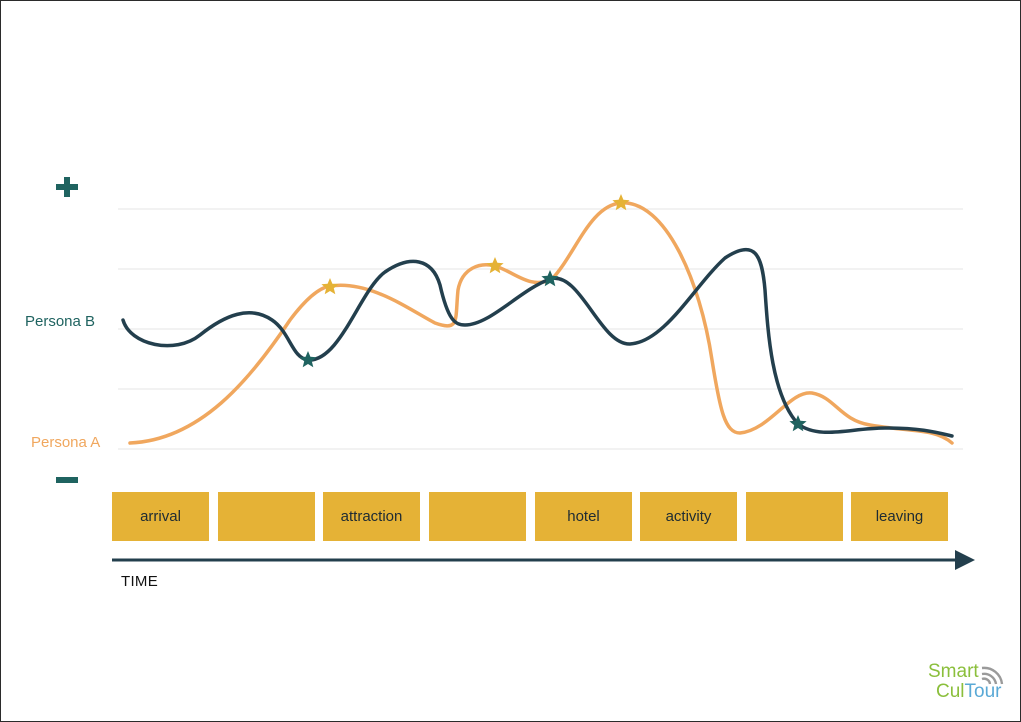 This screenshot has width=1021, height=722. What do you see at coordinates (899, 516) in the screenshot?
I see `stage-box: leaving` at bounding box center [899, 516].